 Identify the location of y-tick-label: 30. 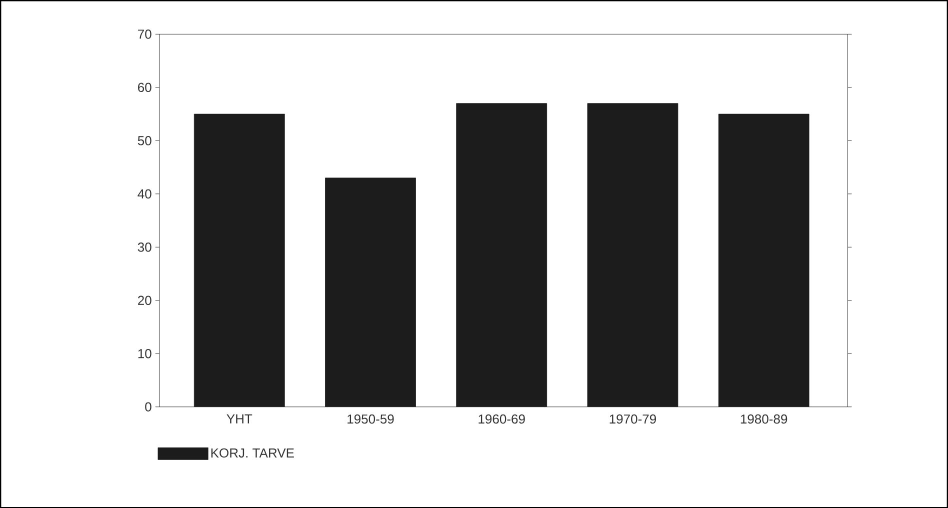
(145, 247).